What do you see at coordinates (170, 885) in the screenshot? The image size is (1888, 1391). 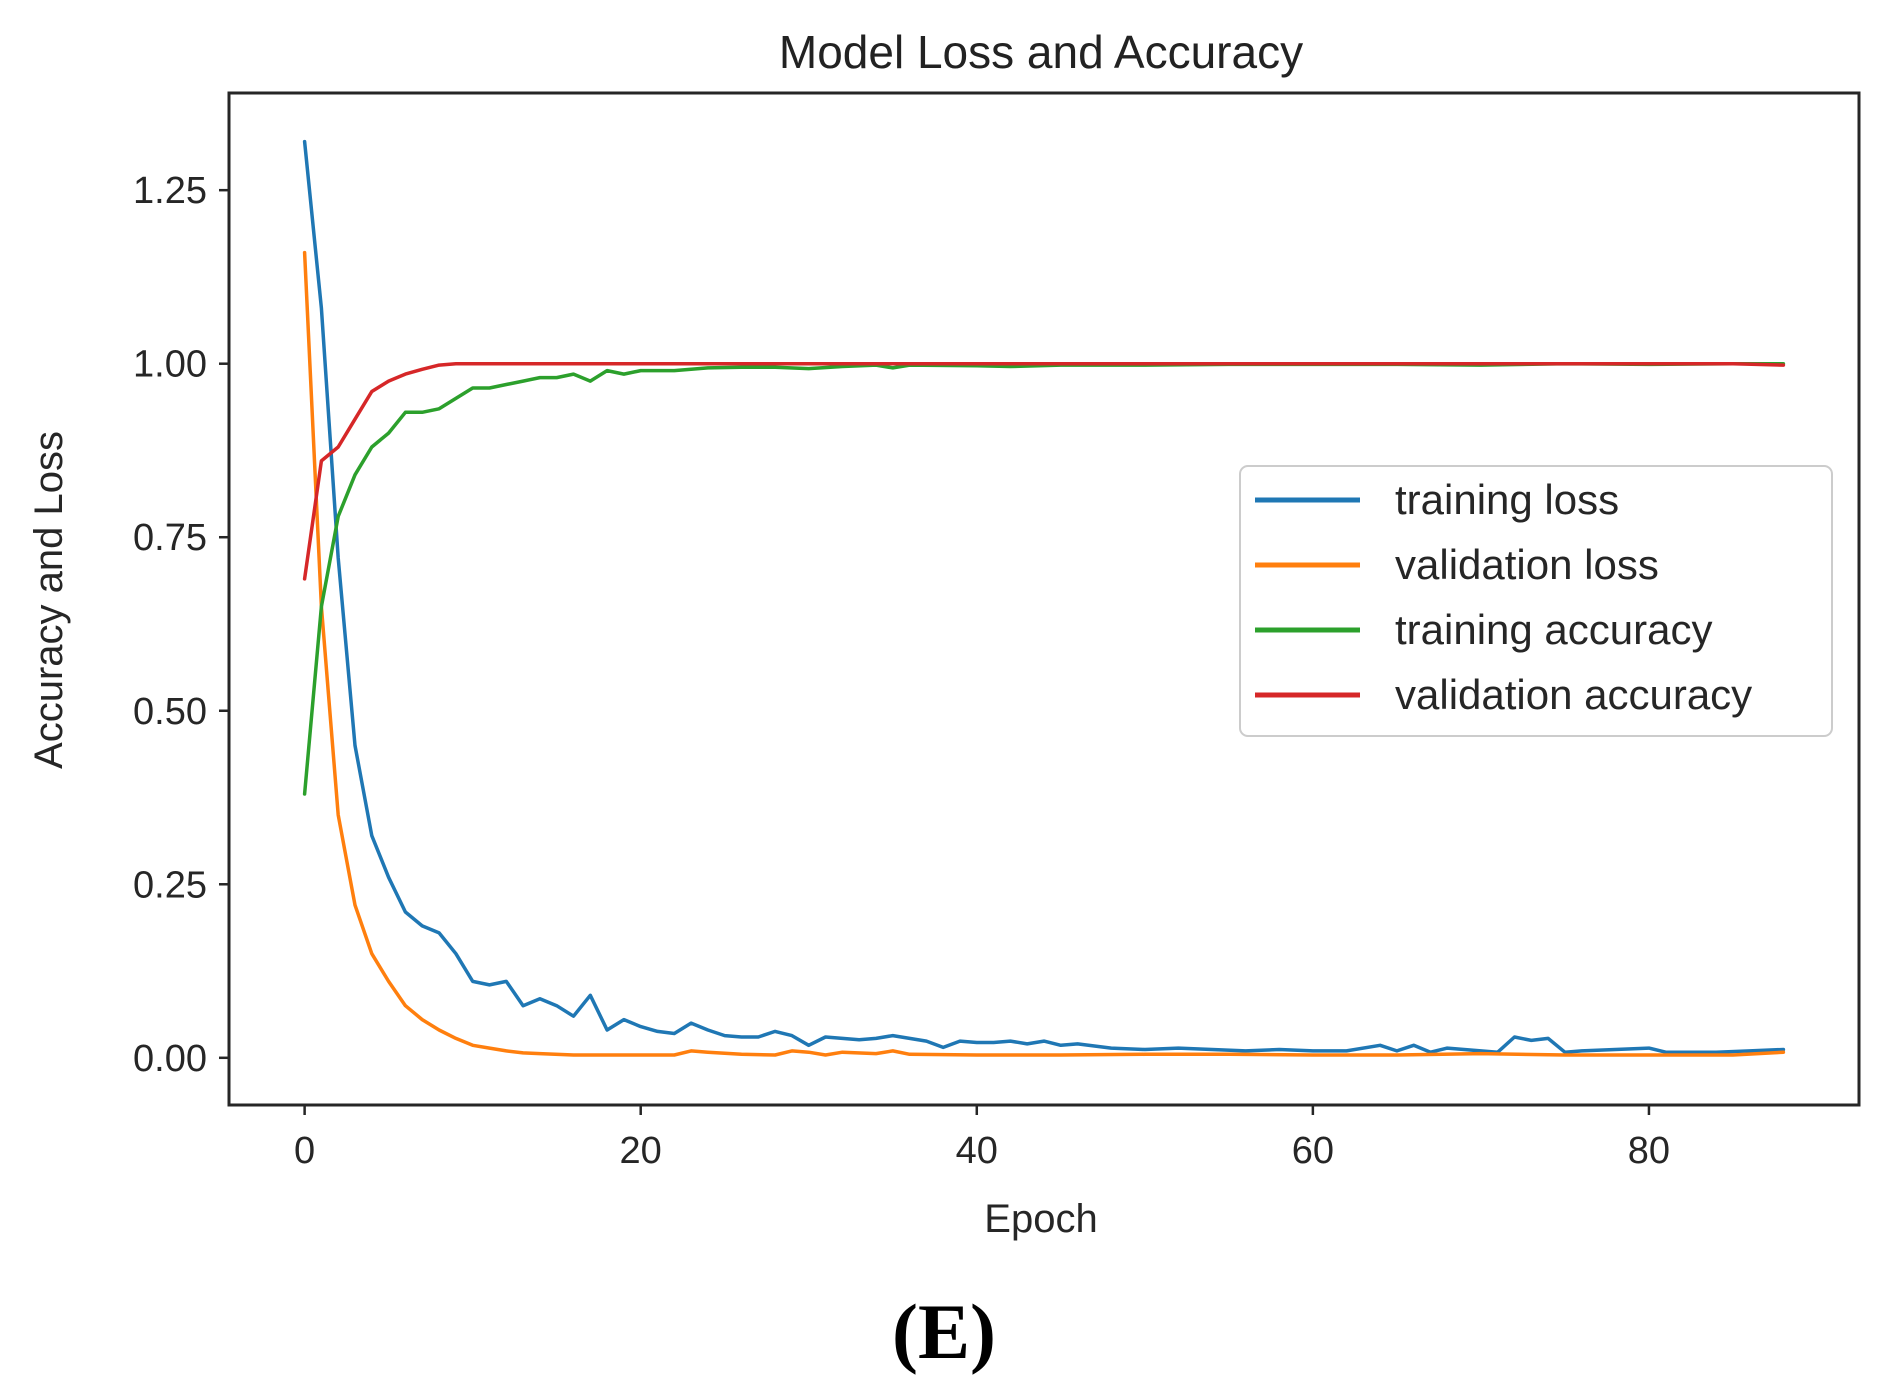 I see `y-tick-label: 0.25` at bounding box center [170, 885].